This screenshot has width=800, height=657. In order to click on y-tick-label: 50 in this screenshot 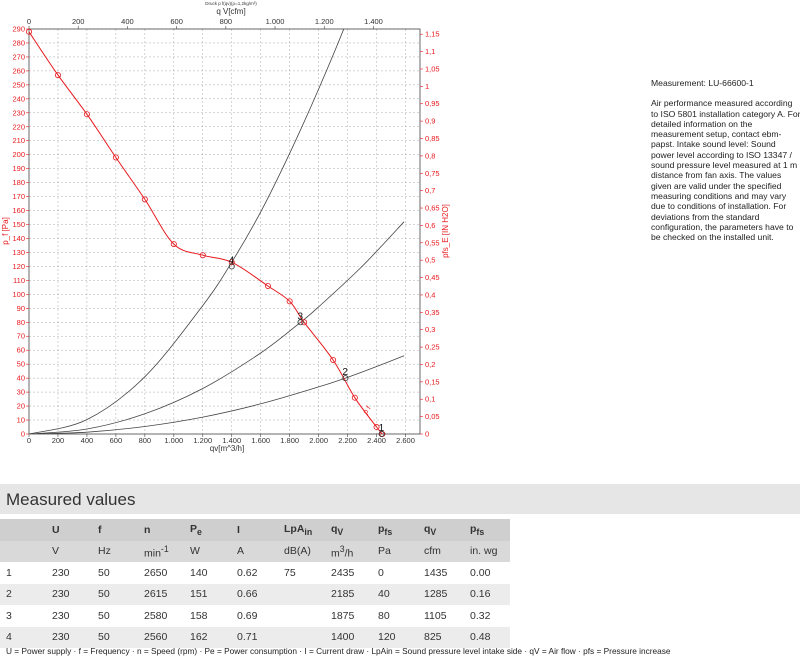, I will do `click(21, 364)`.